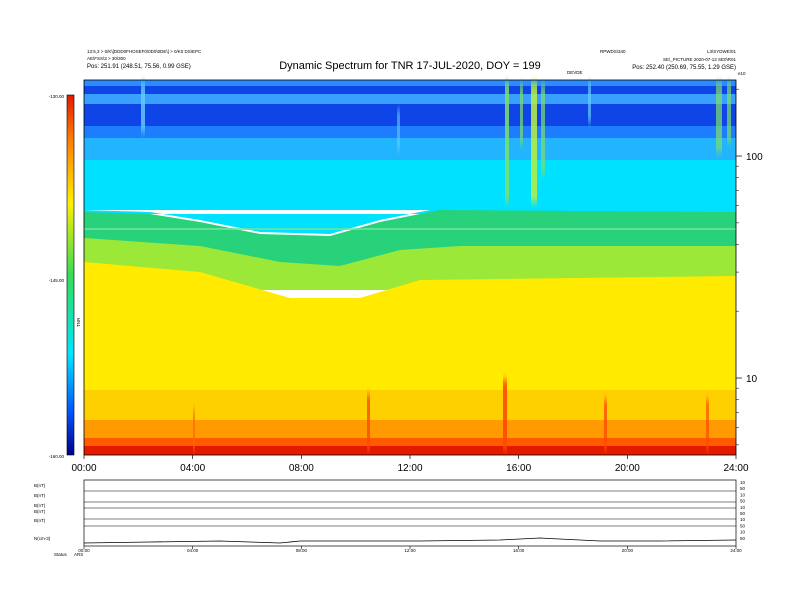 The height and width of the screenshot is (612, 792). Describe the element at coordinates (742, 73) in the screenshot. I see `y-axis-top-label: e10` at that location.